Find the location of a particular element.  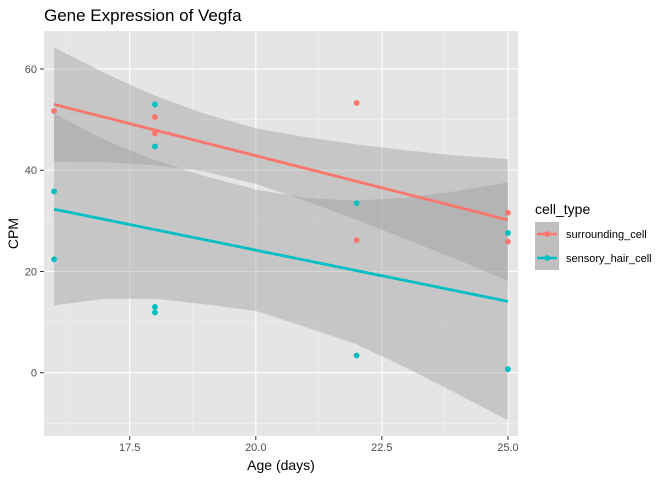

legend-title: cell_type is located at coordinates (562, 209).